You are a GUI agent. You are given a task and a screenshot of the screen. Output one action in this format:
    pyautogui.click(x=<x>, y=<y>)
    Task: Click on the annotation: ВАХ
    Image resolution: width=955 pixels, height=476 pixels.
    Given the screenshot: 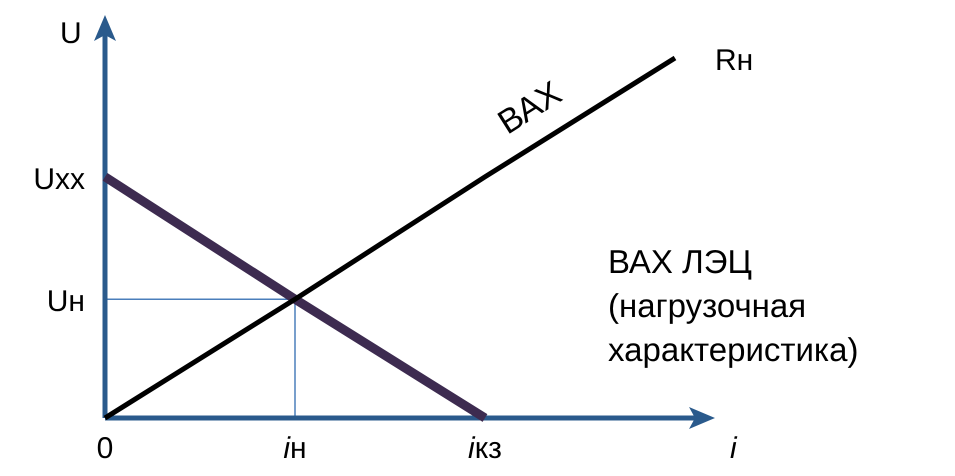 What is the action you would take?
    pyautogui.click(x=529, y=108)
    